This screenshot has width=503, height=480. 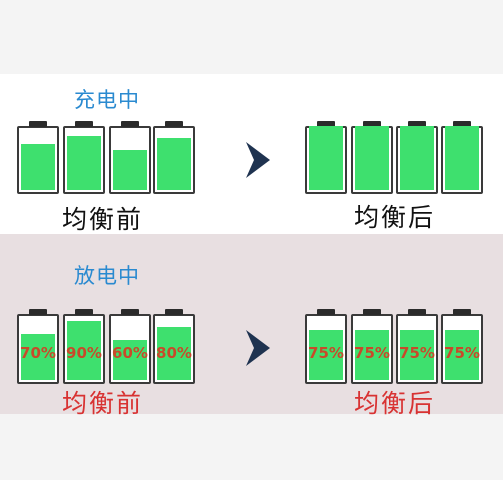 What do you see at coordinates (103, 219) in the screenshot?
I see `charging-before-caption: 均衡前` at bounding box center [103, 219].